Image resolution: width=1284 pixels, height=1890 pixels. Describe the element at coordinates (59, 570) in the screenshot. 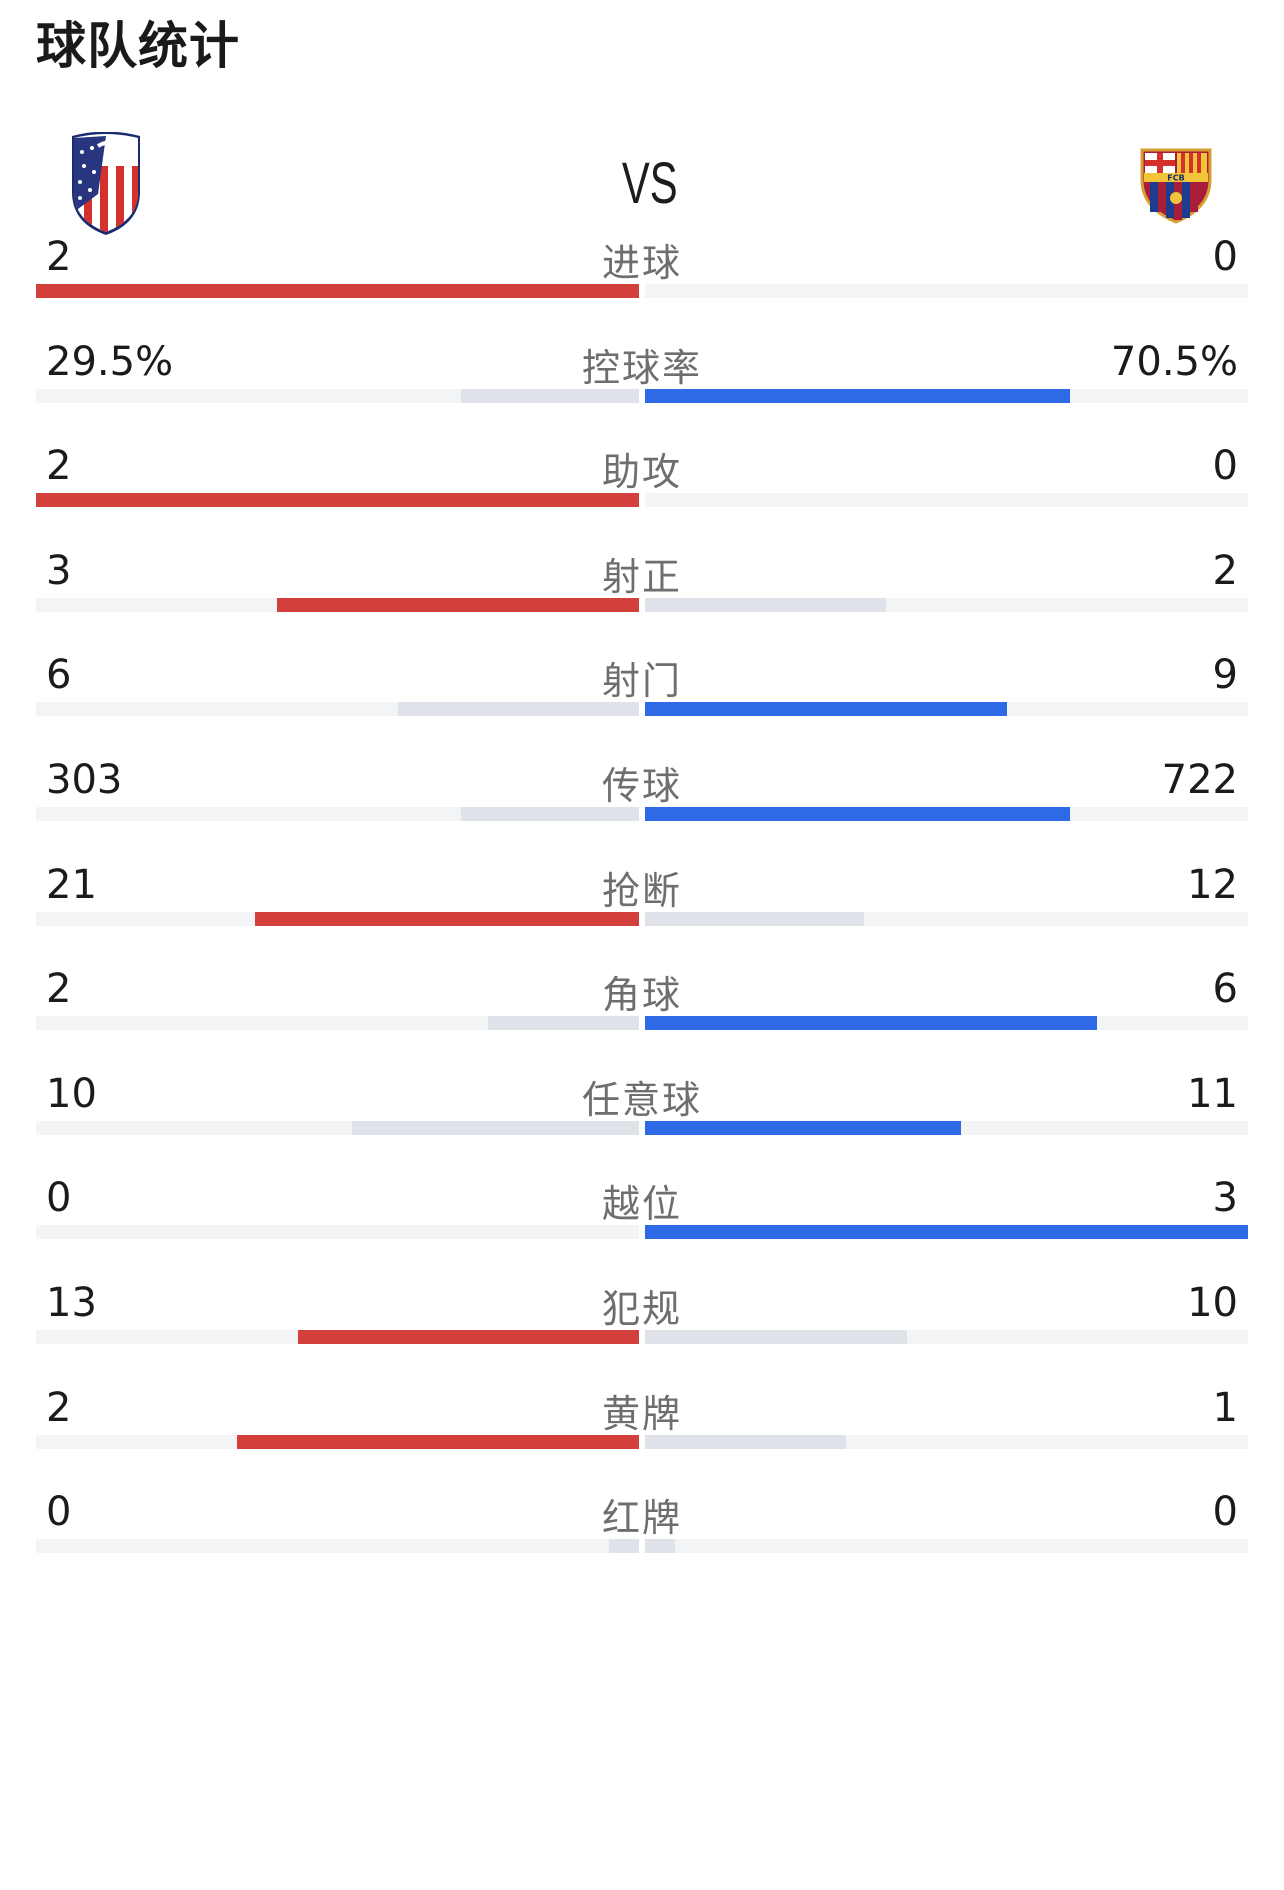

I see `home-value: 3` at that location.